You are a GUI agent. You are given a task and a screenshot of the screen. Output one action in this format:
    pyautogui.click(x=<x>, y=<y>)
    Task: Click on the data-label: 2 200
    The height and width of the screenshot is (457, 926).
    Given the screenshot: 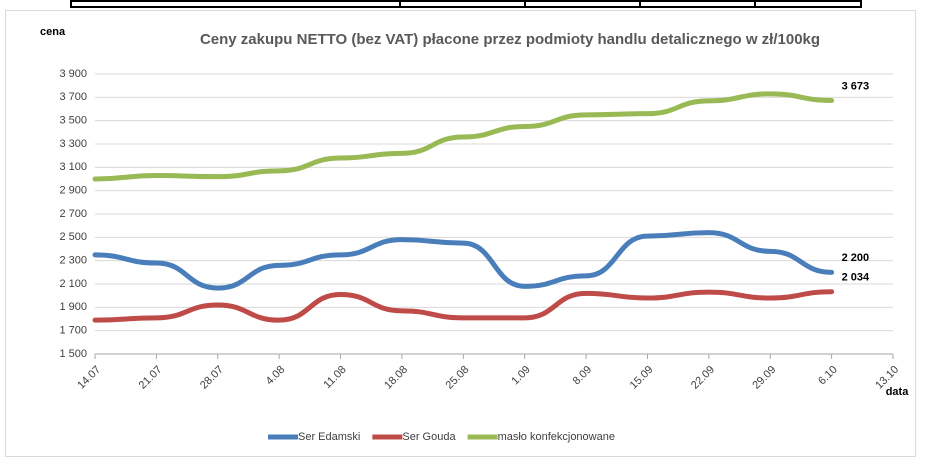 What is the action you would take?
    pyautogui.click(x=856, y=258)
    